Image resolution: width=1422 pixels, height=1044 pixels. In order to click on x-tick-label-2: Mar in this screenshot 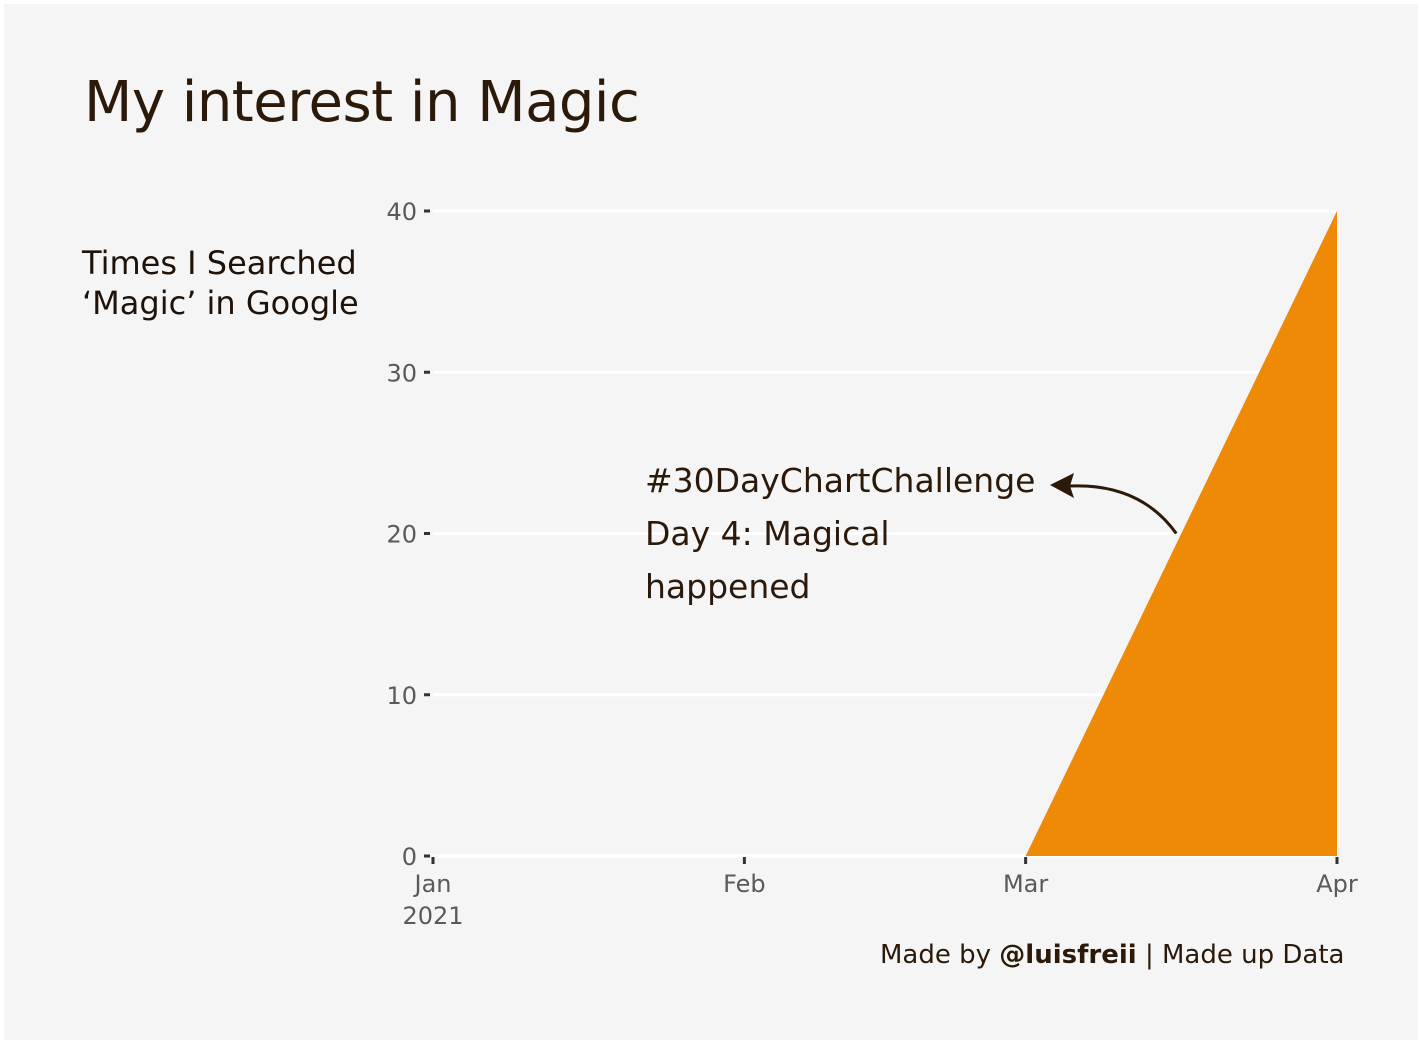, I will do `click(1025, 884)`.